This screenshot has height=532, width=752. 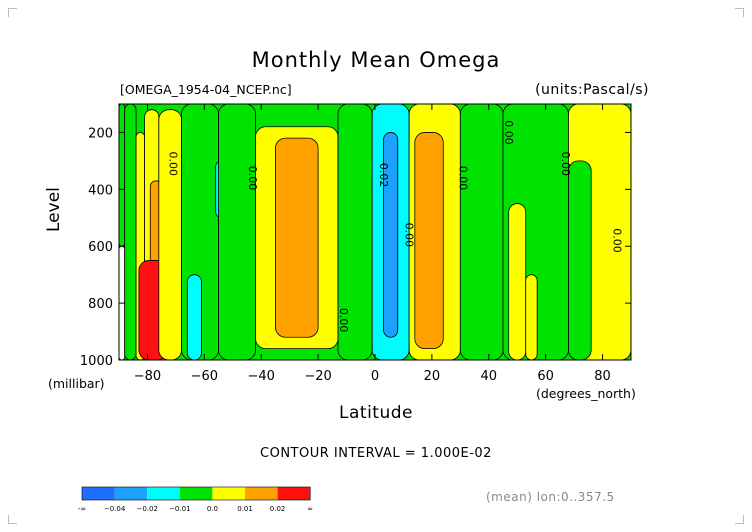 What do you see at coordinates (100, 190) in the screenshot?
I see `y-tick-label: 400` at bounding box center [100, 190].